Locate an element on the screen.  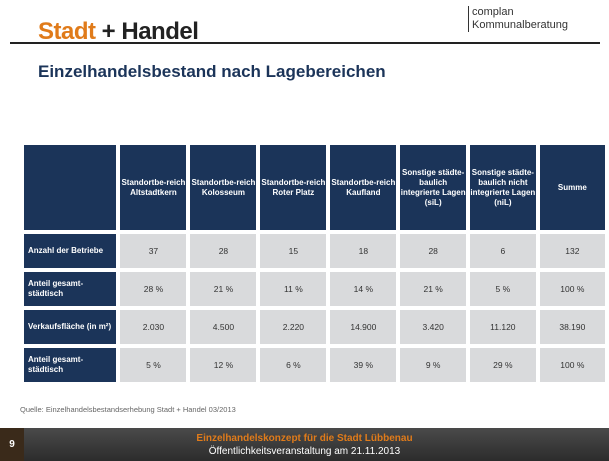
table-cell: 2.220 is located at coordinates (293, 327).